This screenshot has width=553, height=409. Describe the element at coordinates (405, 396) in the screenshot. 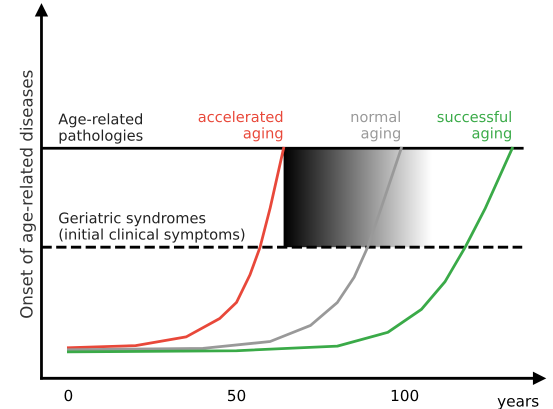

I see `x-tick-label: 100` at that location.